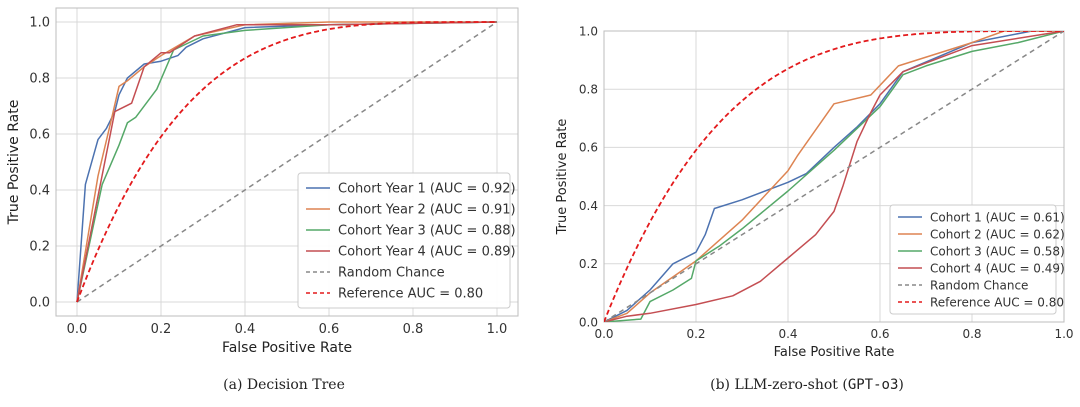 This screenshot has width=1080, height=407. Describe the element at coordinates (427, 231) in the screenshot. I see `legend-label: Cohort Year 3 (AUC = 0.88)` at that location.